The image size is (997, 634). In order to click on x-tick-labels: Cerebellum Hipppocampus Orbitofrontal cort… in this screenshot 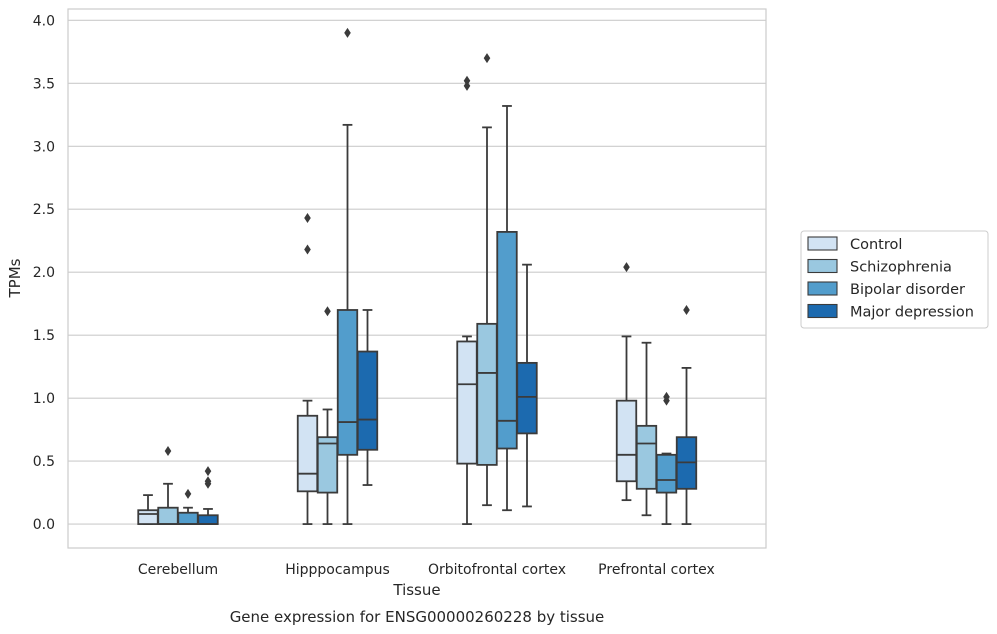, I will do `click(426, 570)`.